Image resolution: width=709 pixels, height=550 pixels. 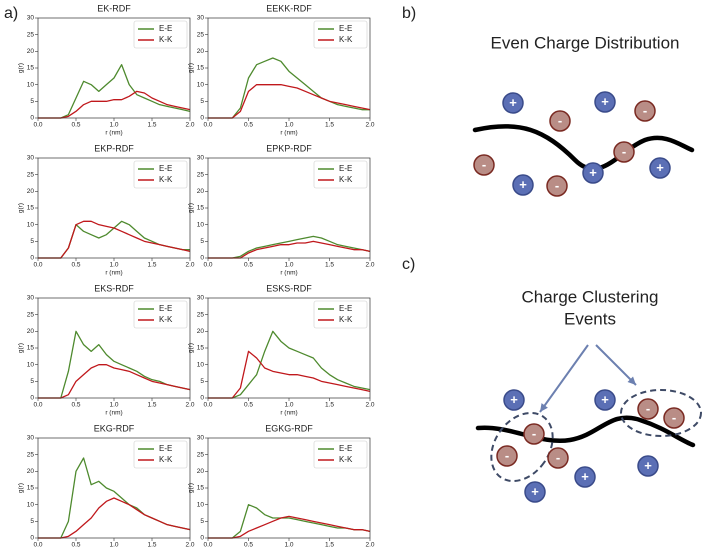 What do you see at coordinates (369, 125) in the screenshot?
I see `x-tick-label: 2.0` at bounding box center [369, 125].